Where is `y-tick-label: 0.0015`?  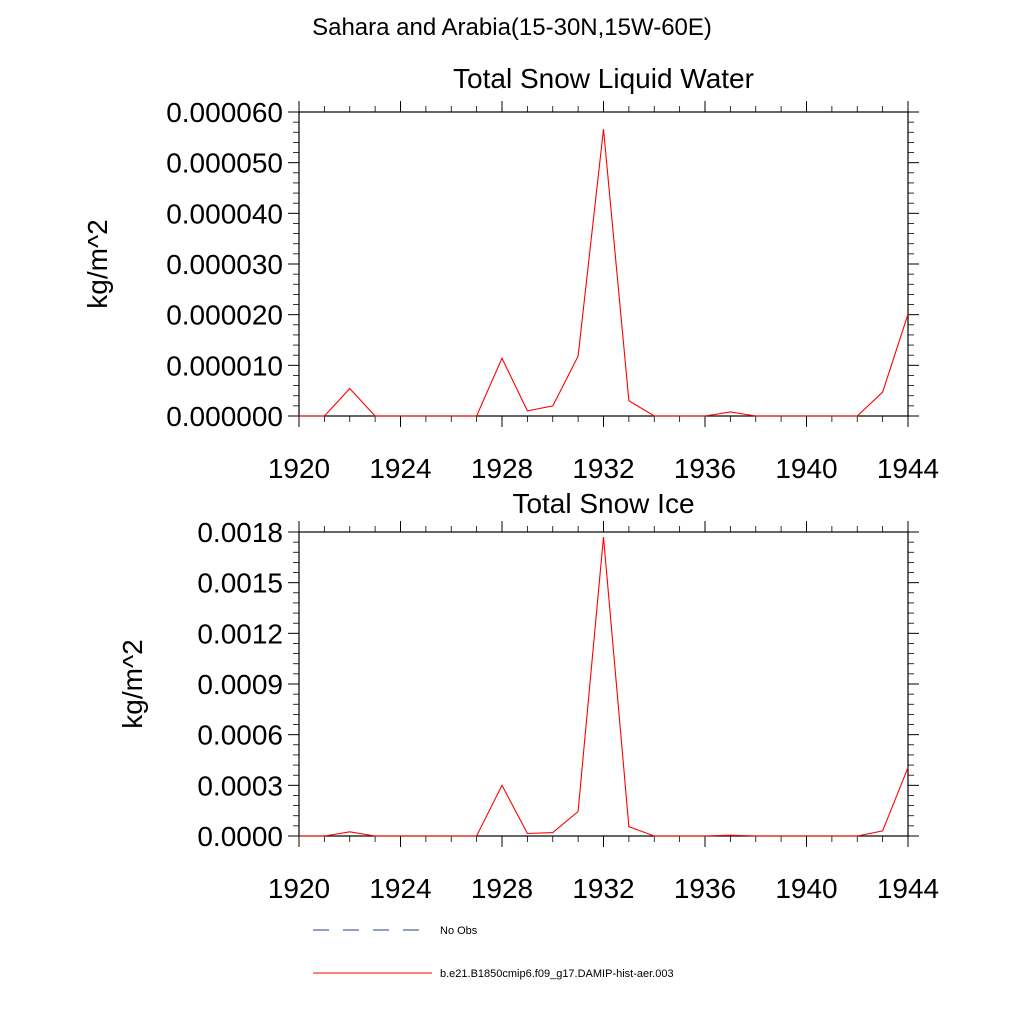 y-tick-label: 0.0015 is located at coordinates (240, 583).